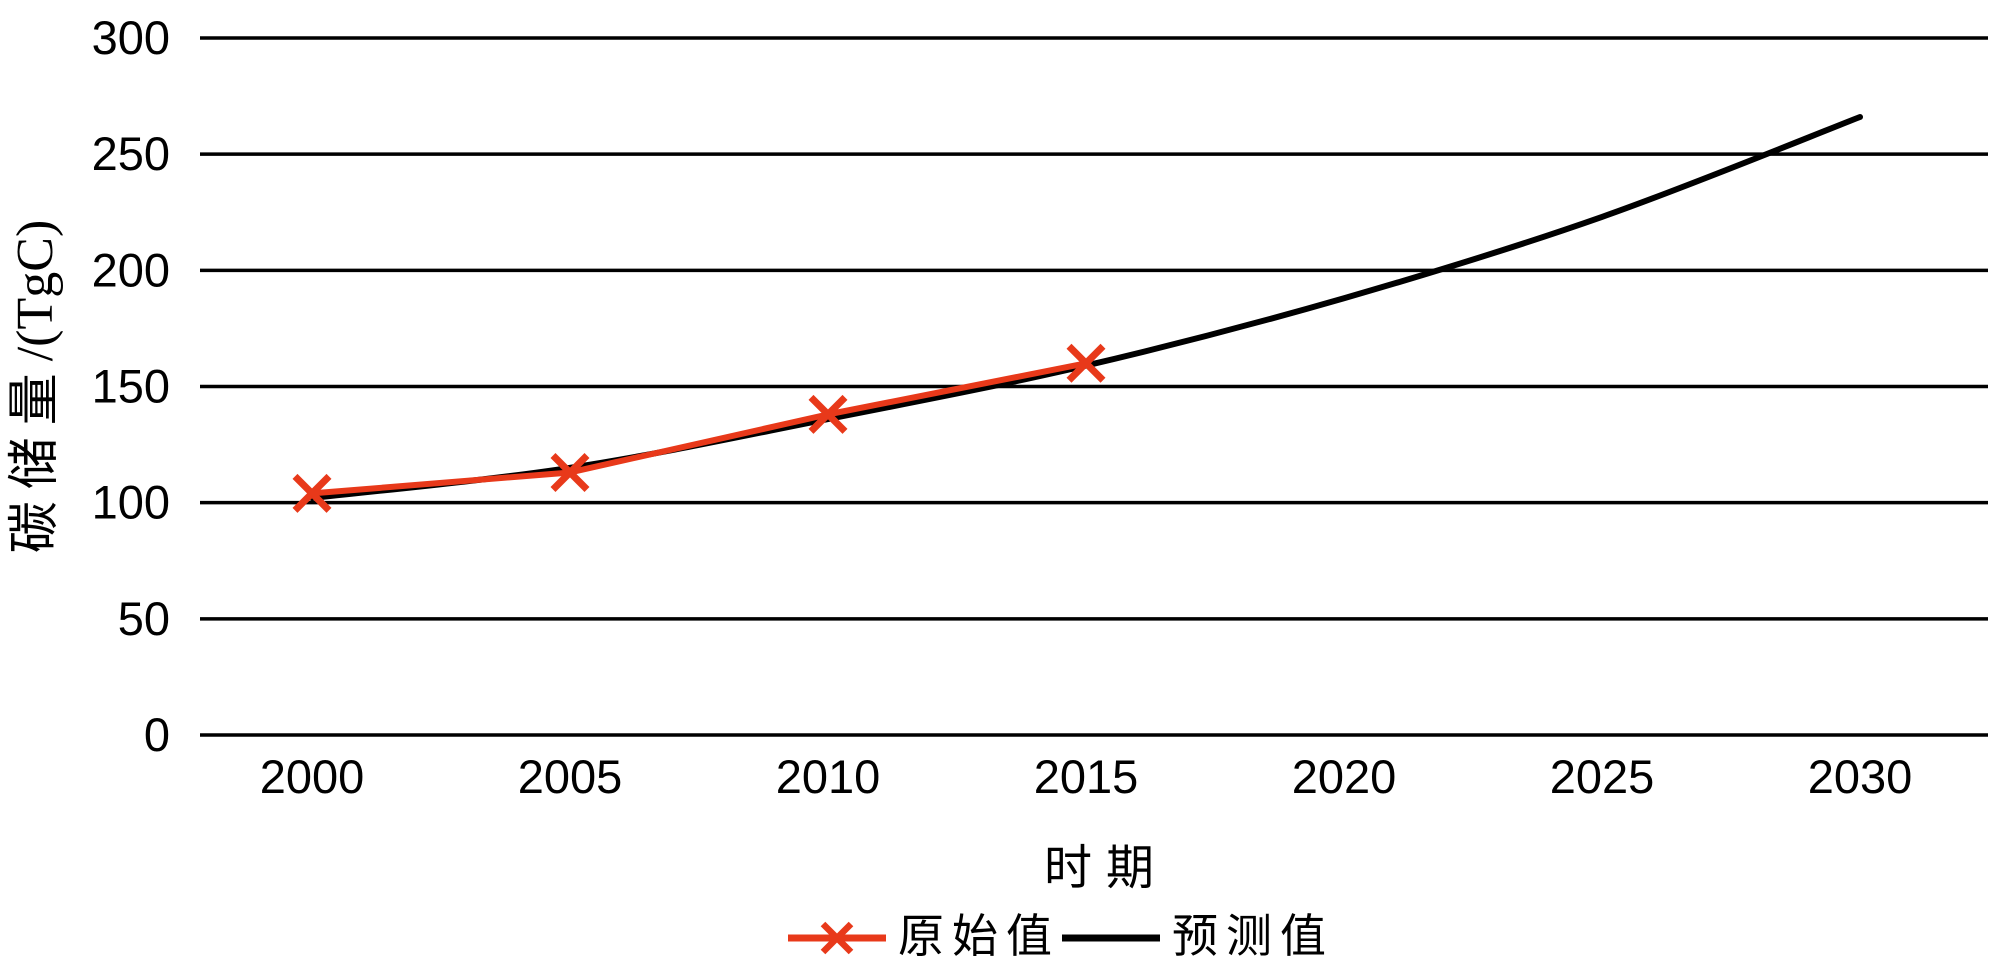 This screenshot has width=2000, height=957. Describe the element at coordinates (979, 934) in the screenshot. I see `legend-original-label: 原始值` at that location.